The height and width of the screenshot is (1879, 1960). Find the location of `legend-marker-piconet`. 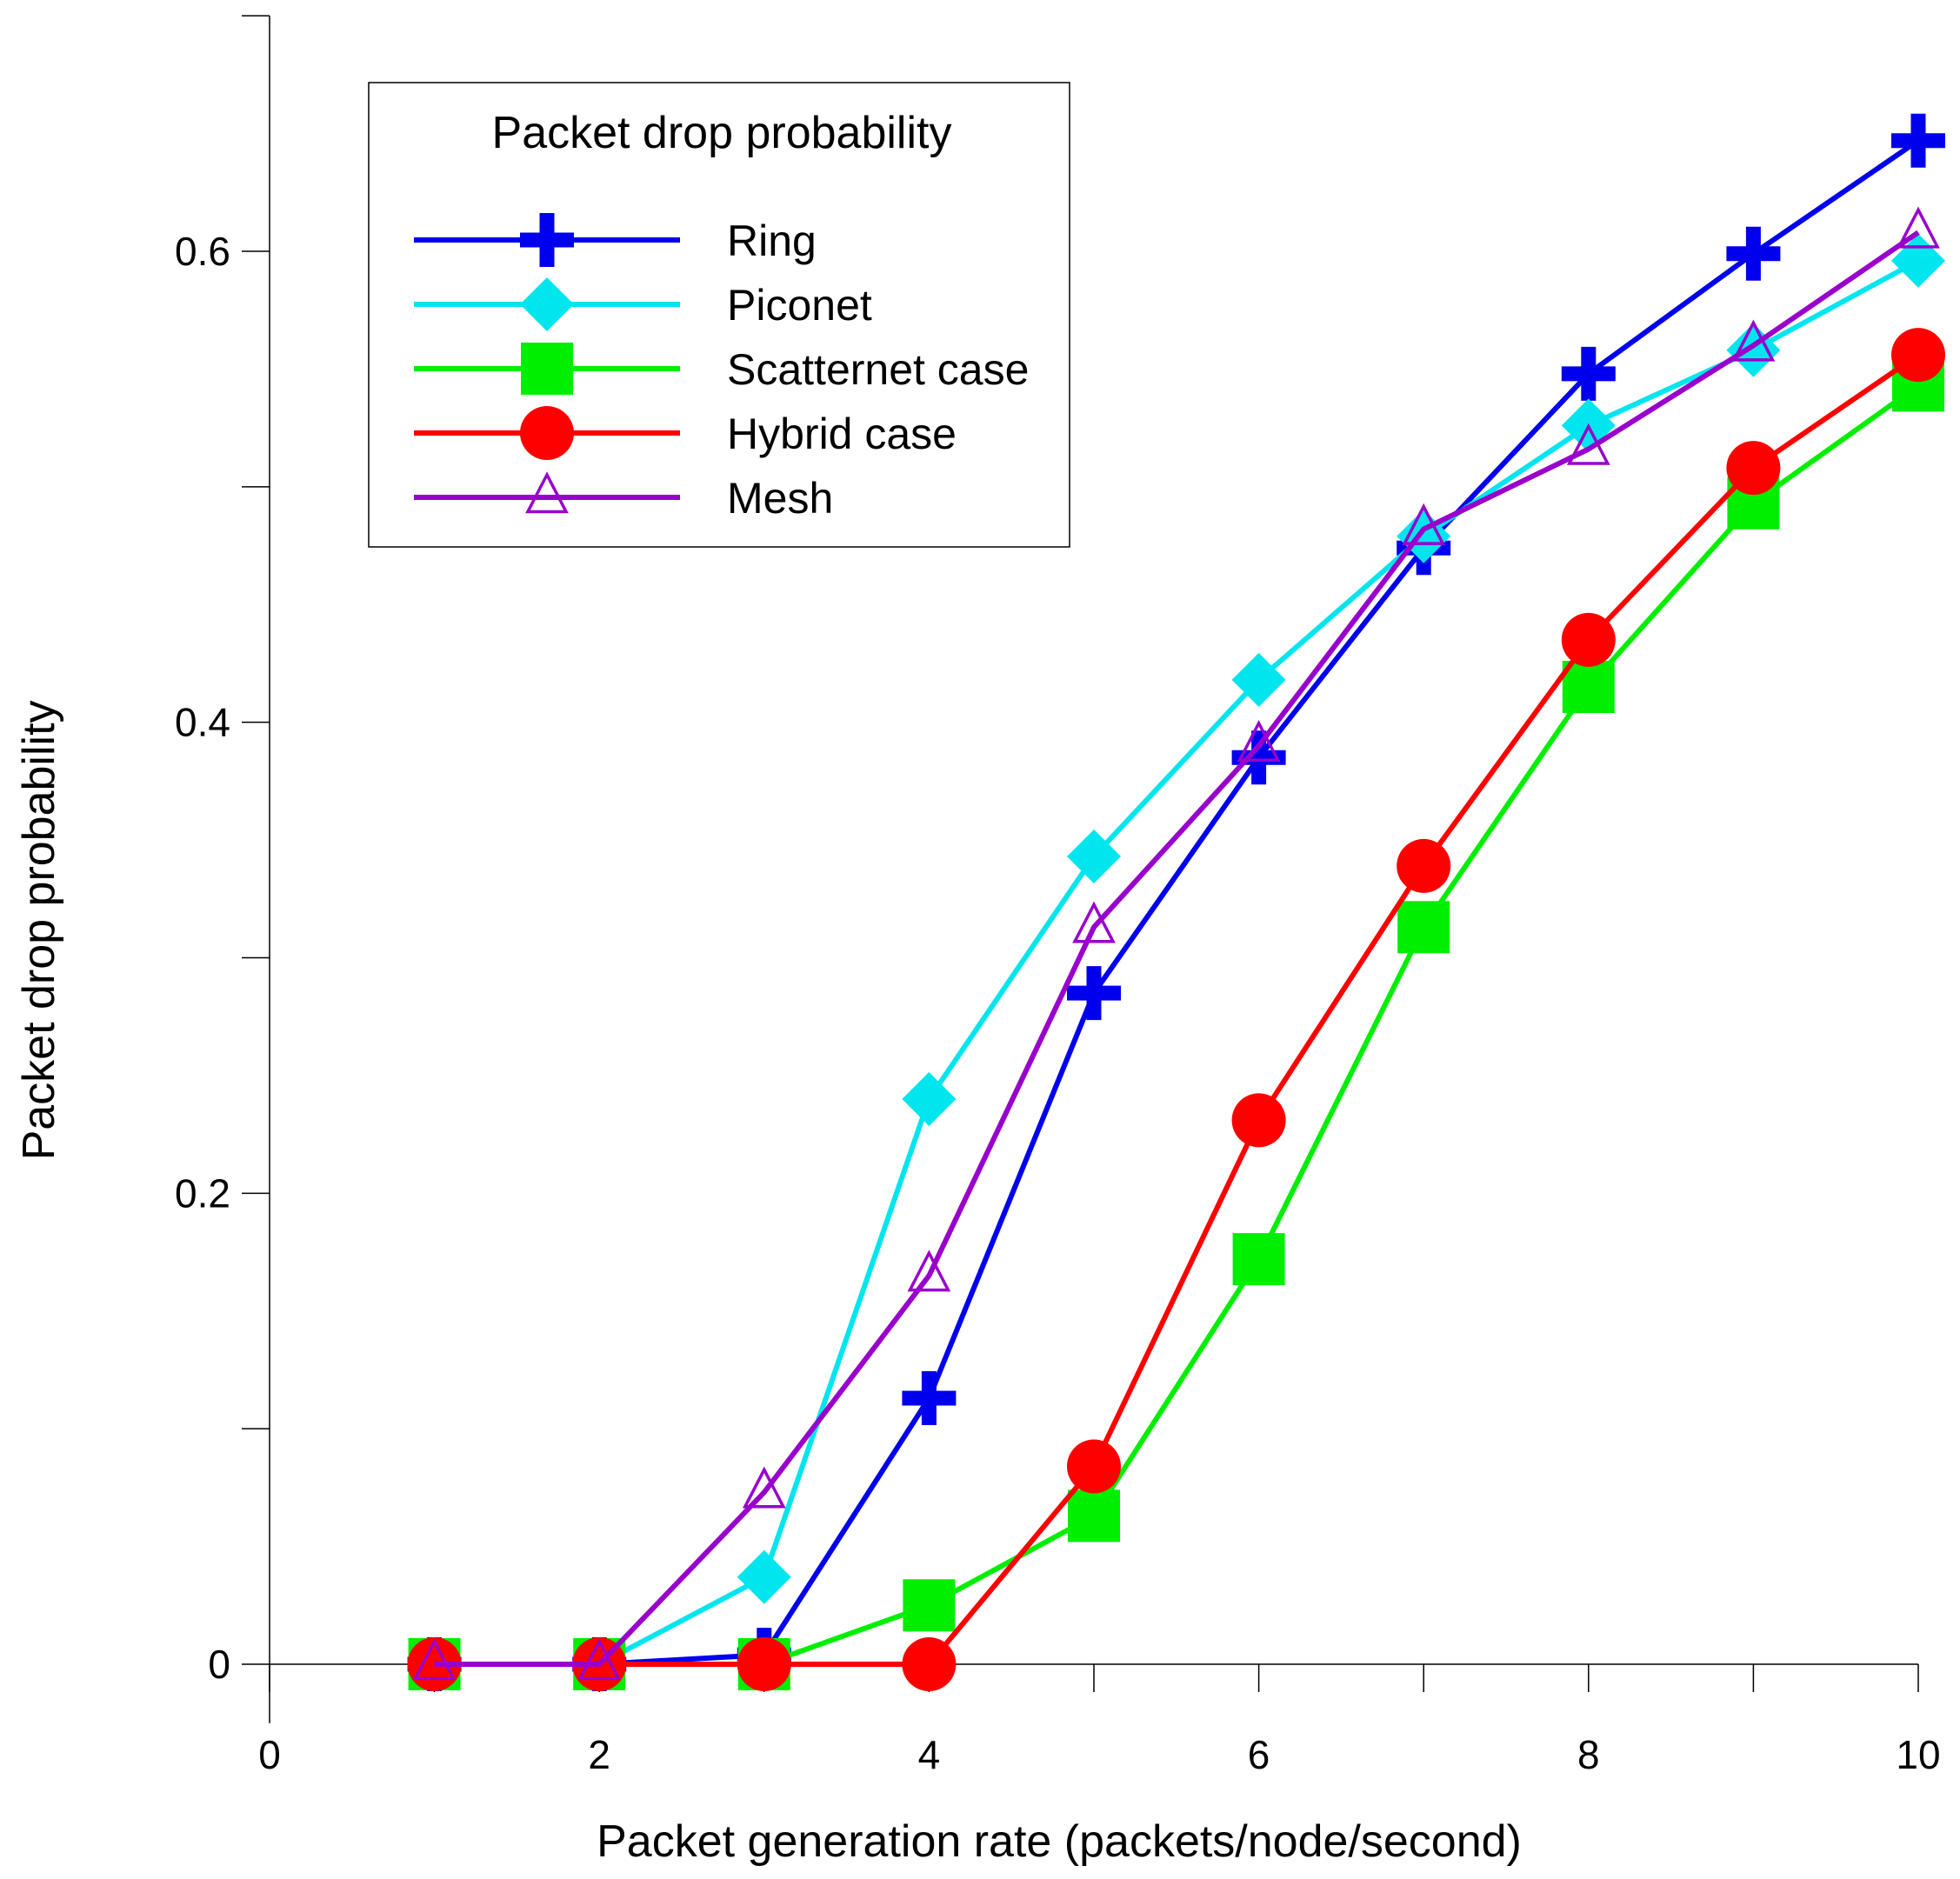

legend-marker-piconet is located at coordinates (547, 304).